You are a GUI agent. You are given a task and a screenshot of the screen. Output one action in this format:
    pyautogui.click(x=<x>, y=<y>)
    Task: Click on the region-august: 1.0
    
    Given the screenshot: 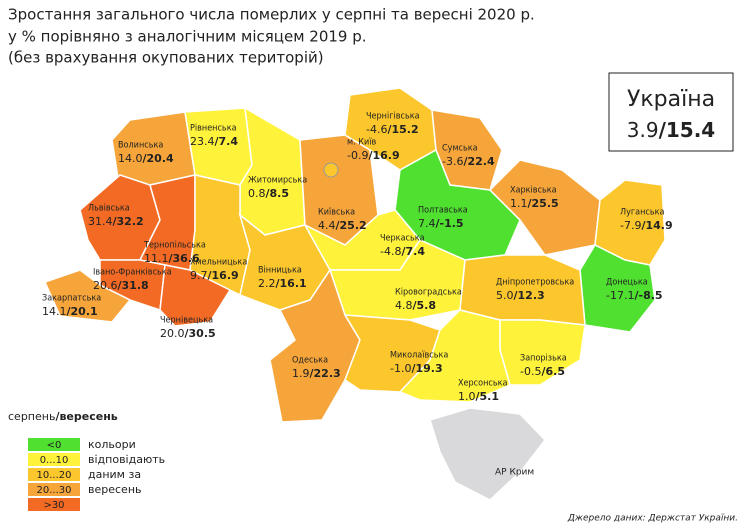 What is the action you would take?
    pyautogui.click(x=467, y=396)
    